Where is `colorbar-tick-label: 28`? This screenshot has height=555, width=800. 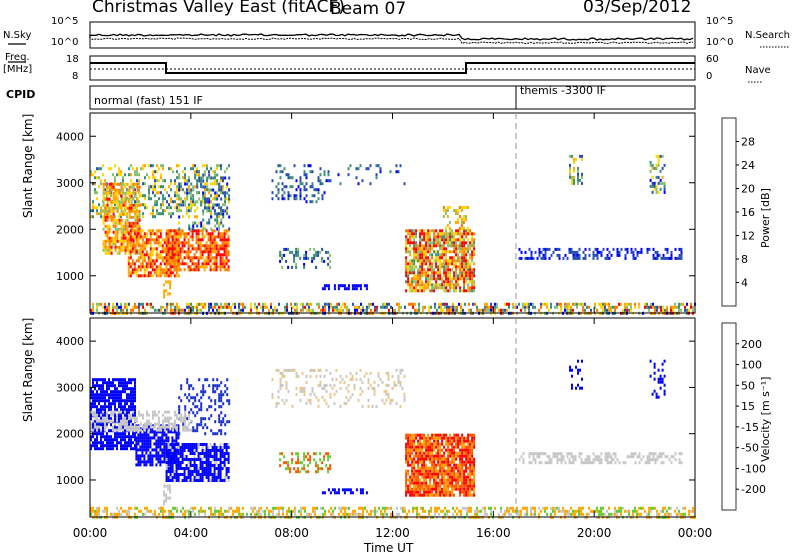 colorbar-tick-label: 28 is located at coordinates (748, 142).